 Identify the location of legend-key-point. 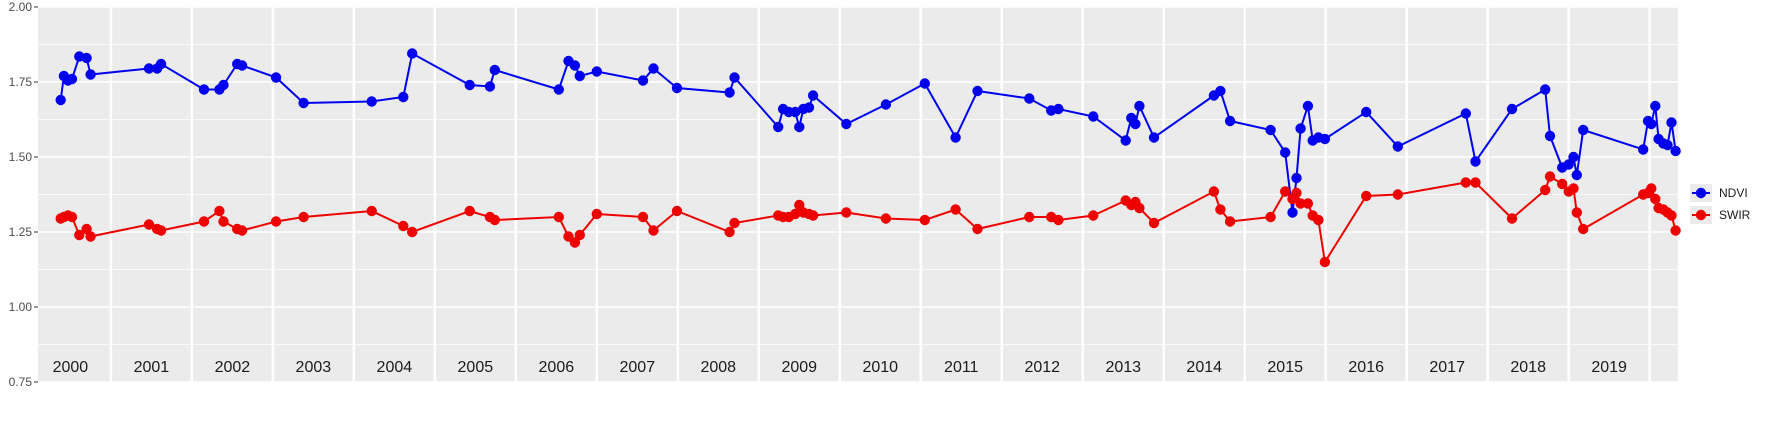
(1701, 215).